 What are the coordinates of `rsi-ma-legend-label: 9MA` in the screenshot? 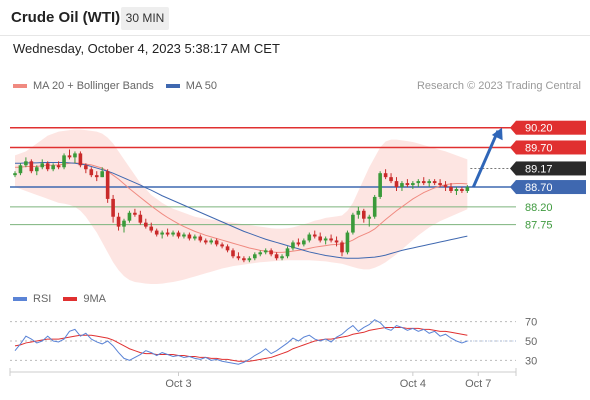 It's located at (94, 299).